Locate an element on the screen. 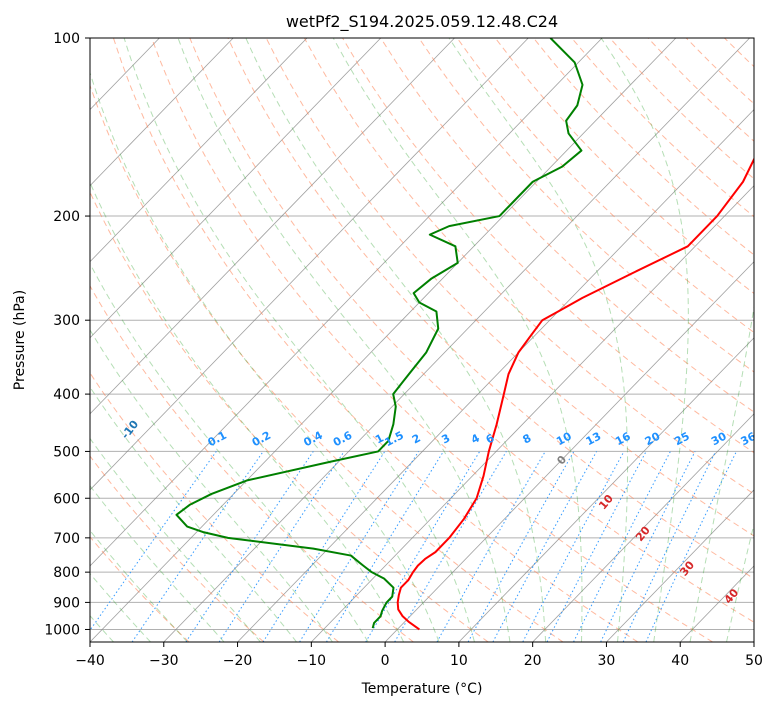  x-tick-label: −40 is located at coordinates (90, 661).